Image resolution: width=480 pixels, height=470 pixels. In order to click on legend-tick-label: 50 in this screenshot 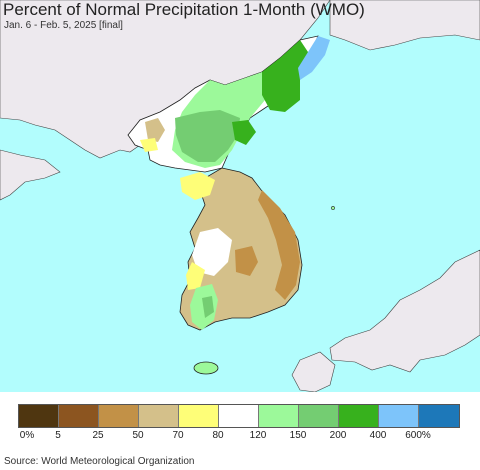, I will do `click(138, 435)`.